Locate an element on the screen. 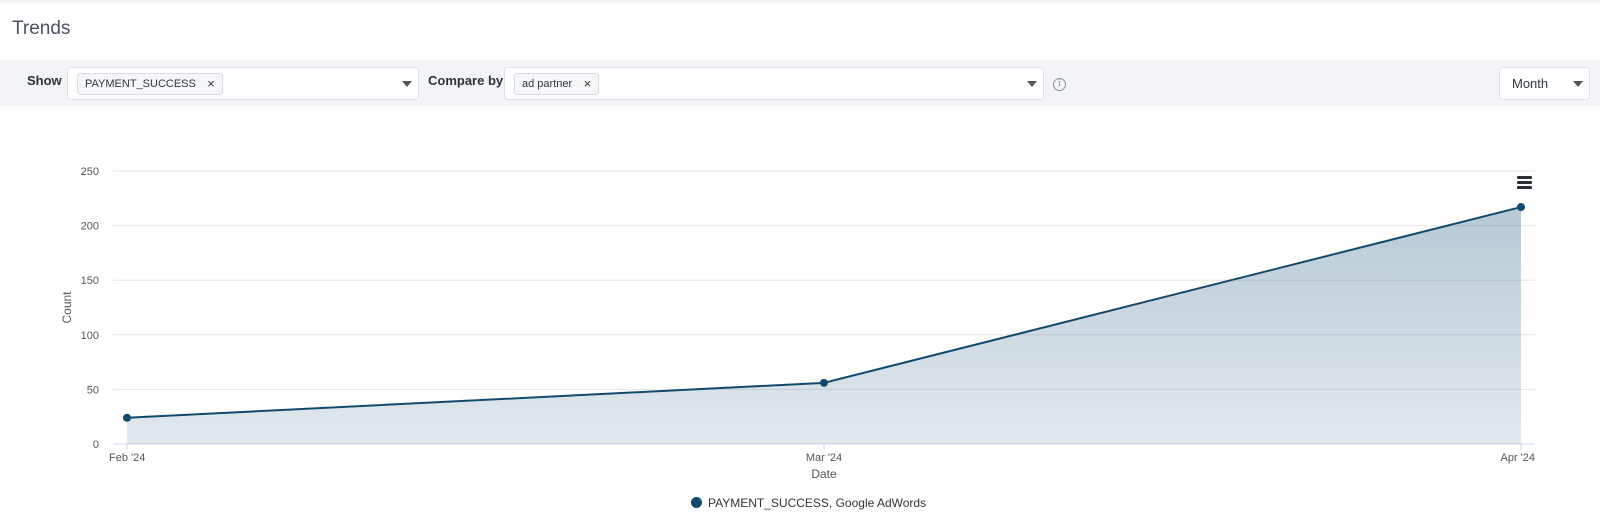 The image size is (1600, 523). show-label: Show is located at coordinates (44, 80).